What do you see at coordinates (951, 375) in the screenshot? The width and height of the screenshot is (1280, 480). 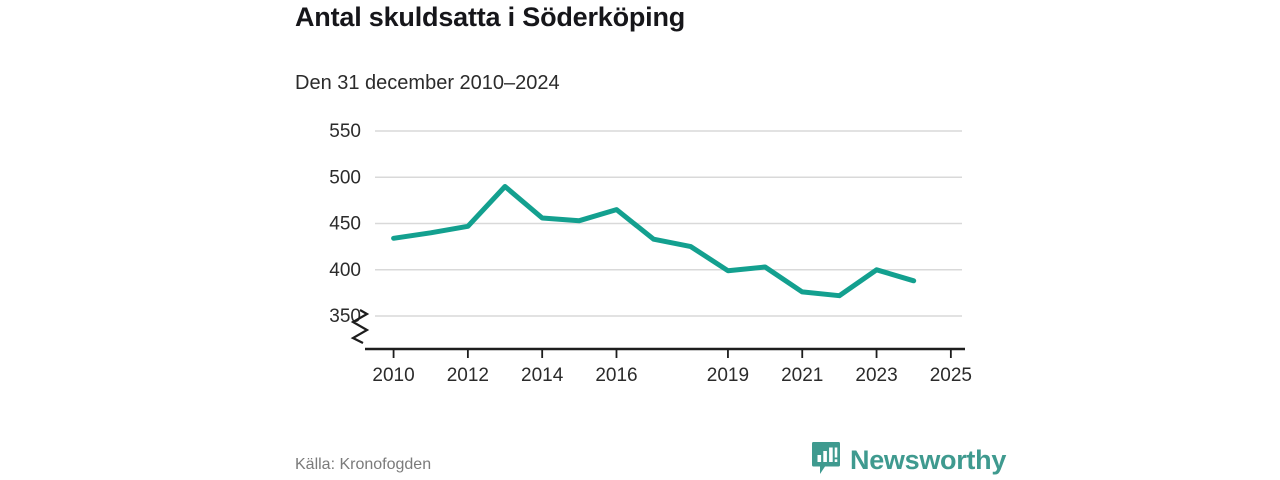 I see `x-axis-tick-label: 2025` at bounding box center [951, 375].